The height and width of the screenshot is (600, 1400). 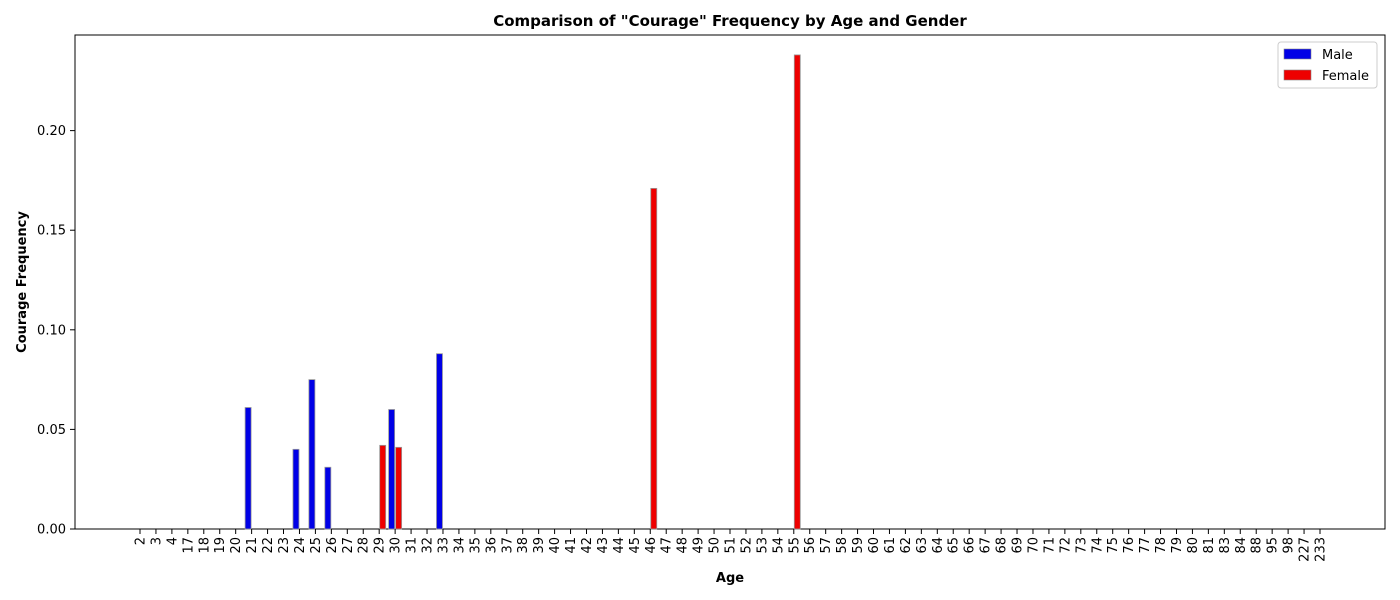 I want to click on y-tick-label: 0.15, so click(x=51, y=231).